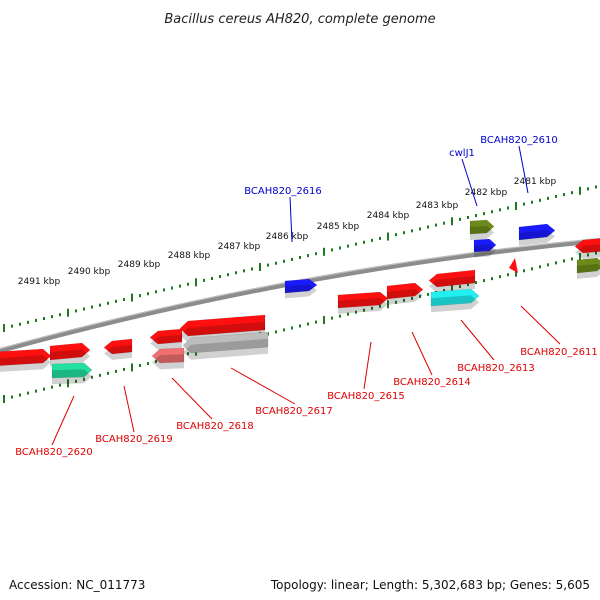  I want to click on gene-label-reverse: BCAH820_2615, so click(366, 396).